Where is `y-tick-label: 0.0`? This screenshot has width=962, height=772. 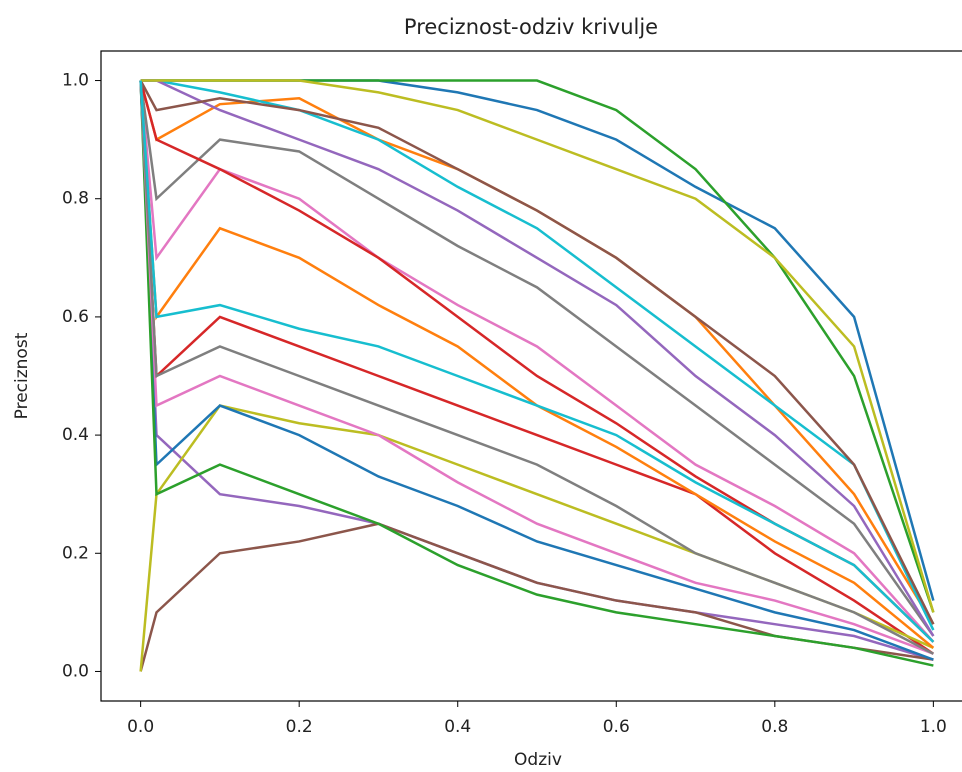
y-tick-label: 0.0 is located at coordinates (75, 671).